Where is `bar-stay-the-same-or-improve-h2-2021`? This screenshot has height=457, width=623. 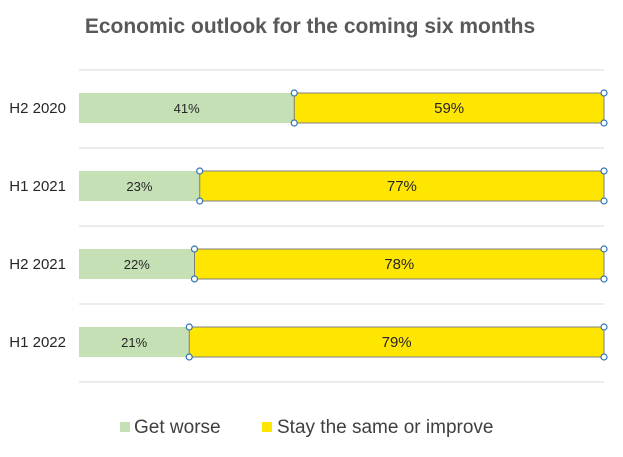
bar-stay-the-same-or-improve-h2-2021 is located at coordinates (399, 264).